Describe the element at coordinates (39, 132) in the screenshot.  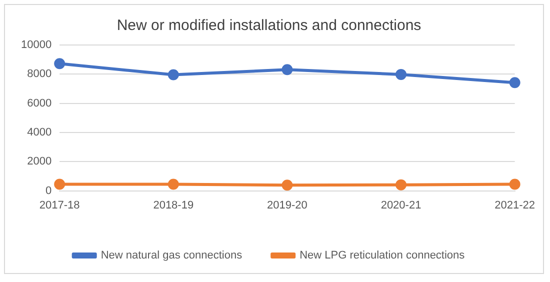
I see `y-tick-label: 4000` at that location.